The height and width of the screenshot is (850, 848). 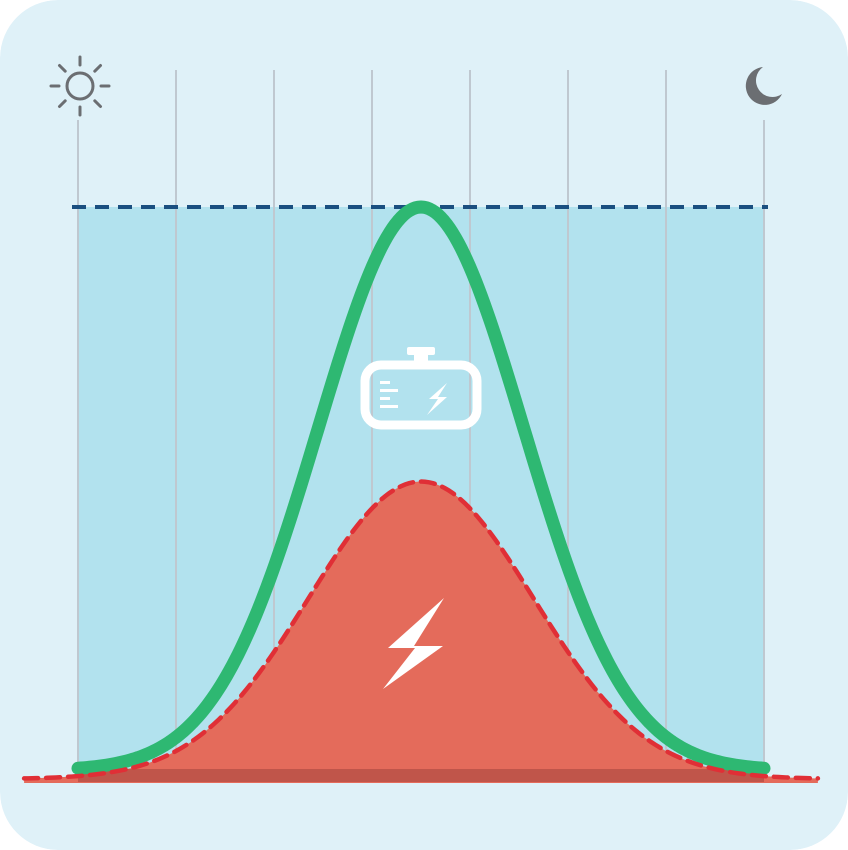 What do you see at coordinates (421, 388) in the screenshot?
I see `battery-charging-icon` at bounding box center [421, 388].